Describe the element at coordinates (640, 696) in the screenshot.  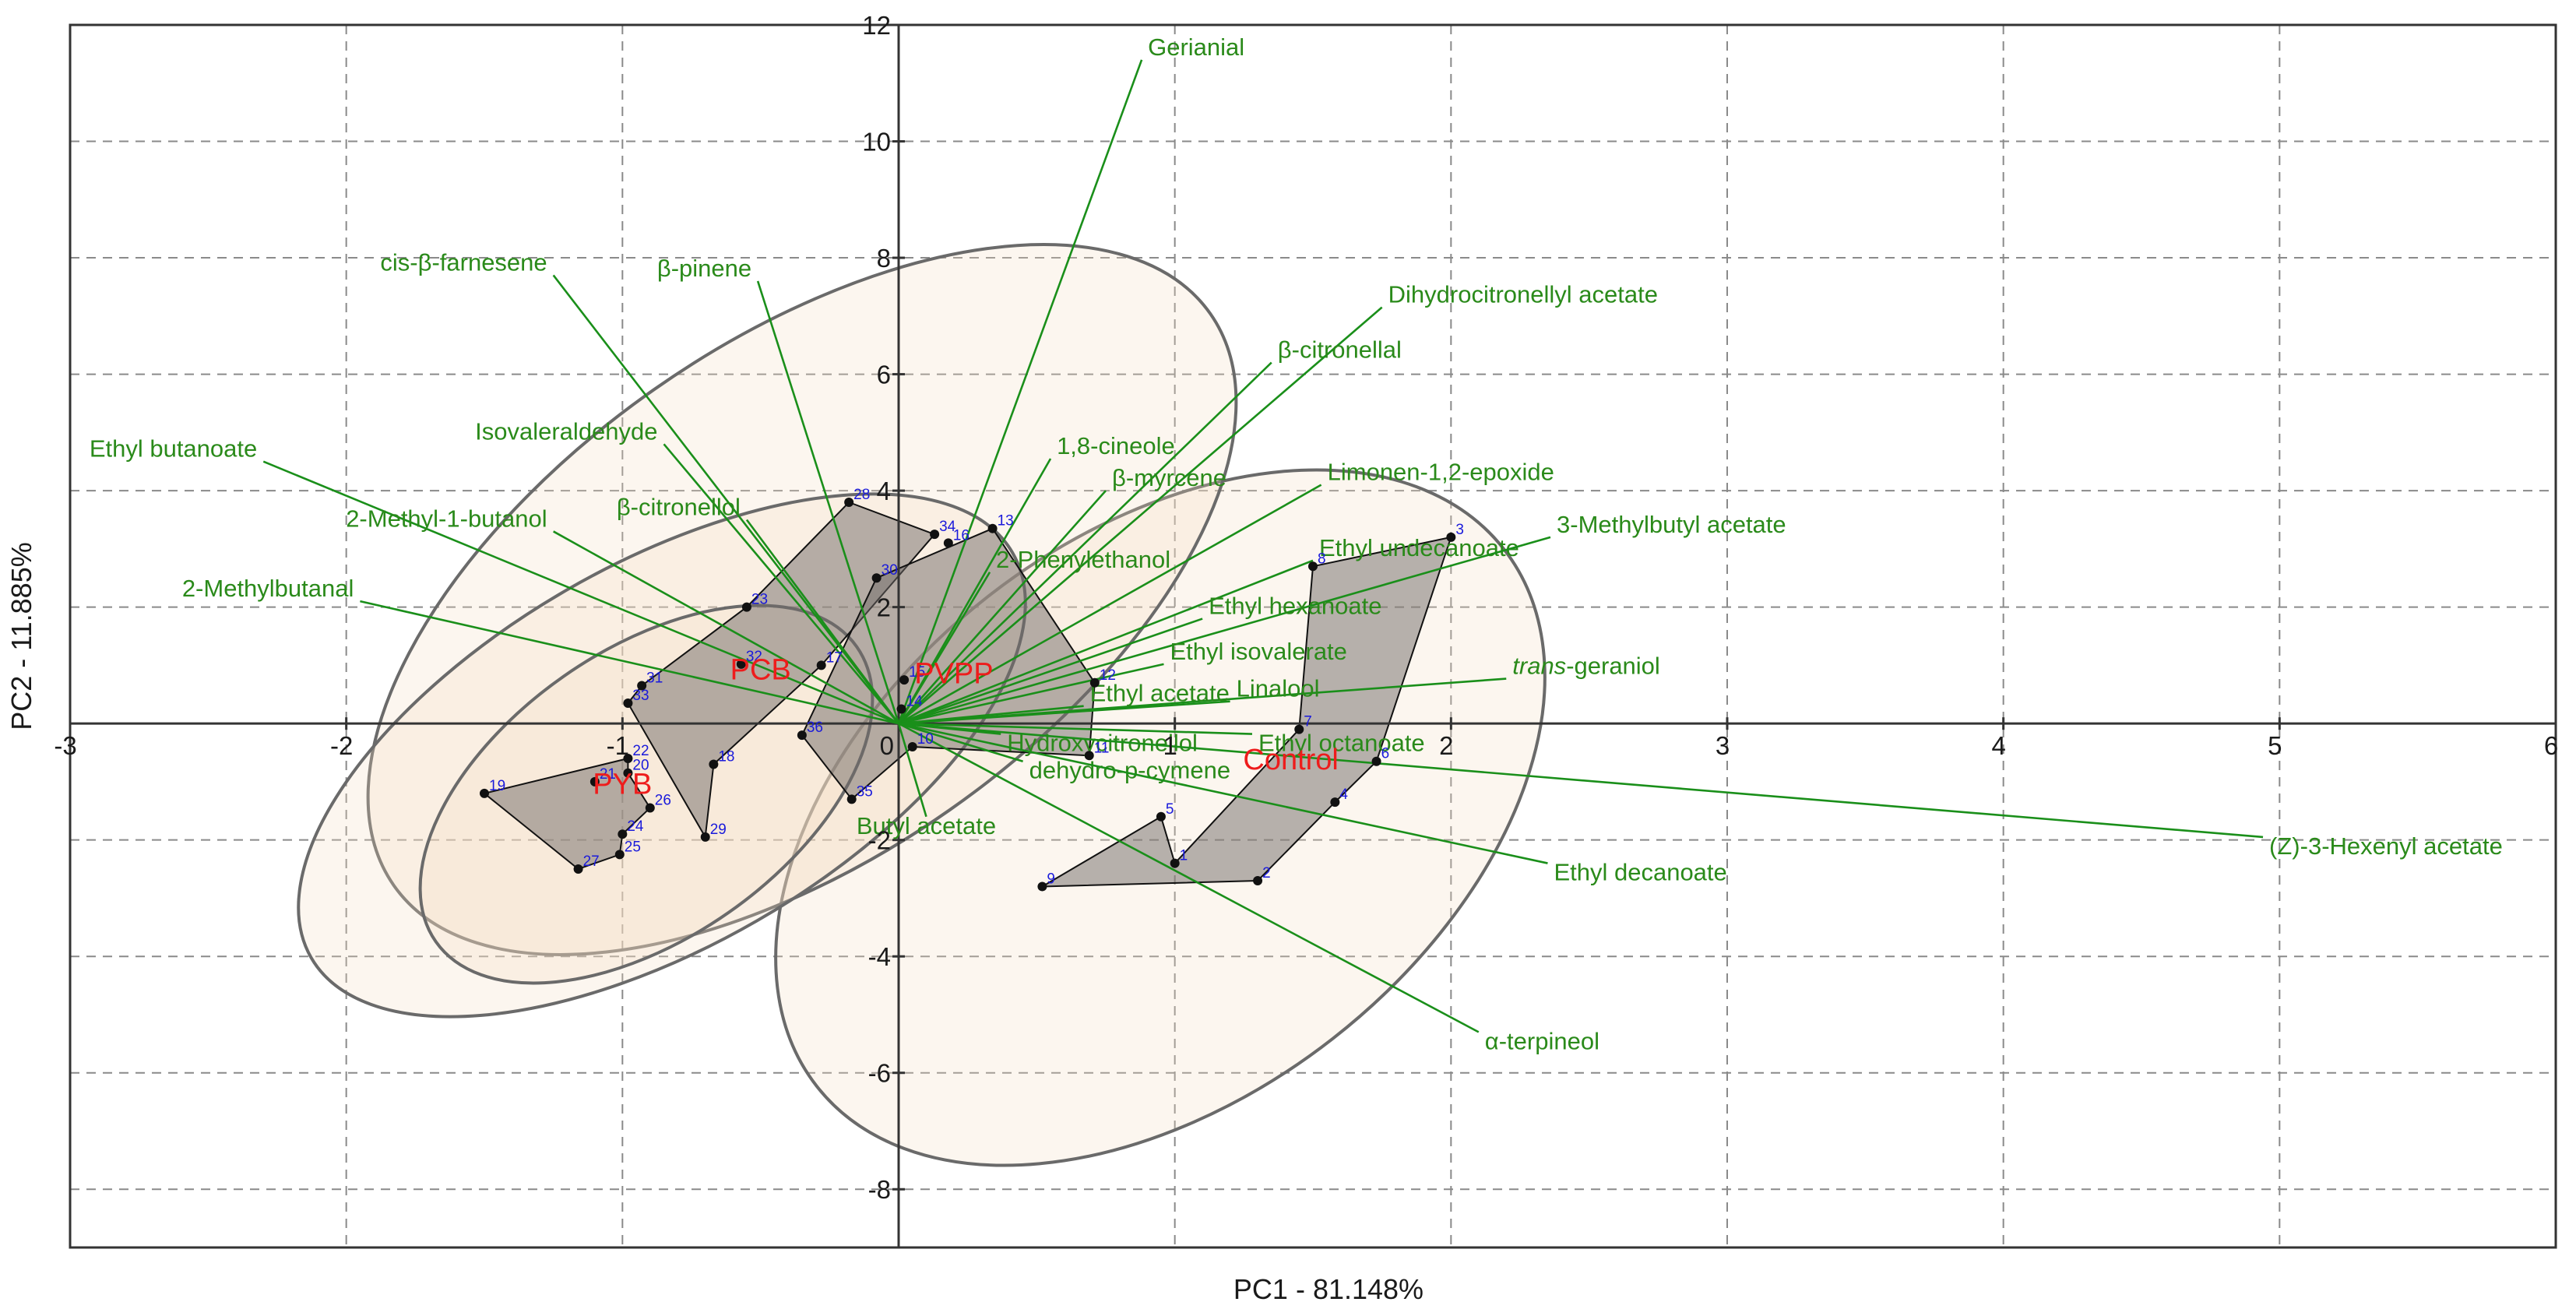
I see `observation-label: 33` at that location.